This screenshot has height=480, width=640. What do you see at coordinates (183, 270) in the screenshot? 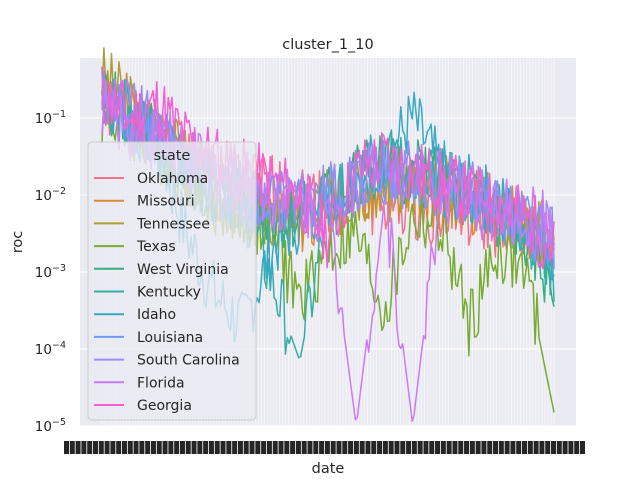
I see `legend-label: West Virginia` at bounding box center [183, 270].